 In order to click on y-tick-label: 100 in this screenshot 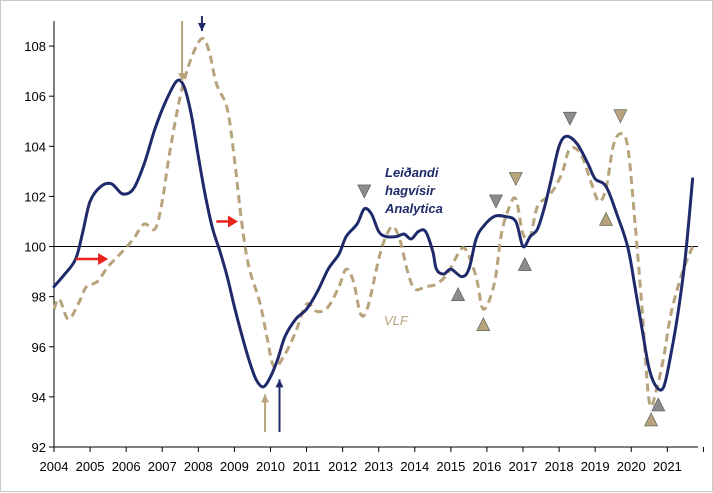, I will do `click(35, 247)`.